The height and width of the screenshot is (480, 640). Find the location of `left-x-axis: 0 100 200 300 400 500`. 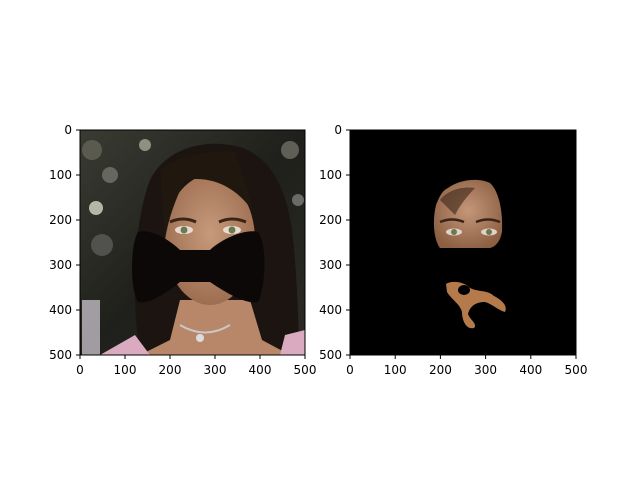

left-x-axis: 0 100 200 300 400 500 is located at coordinates (196, 366).